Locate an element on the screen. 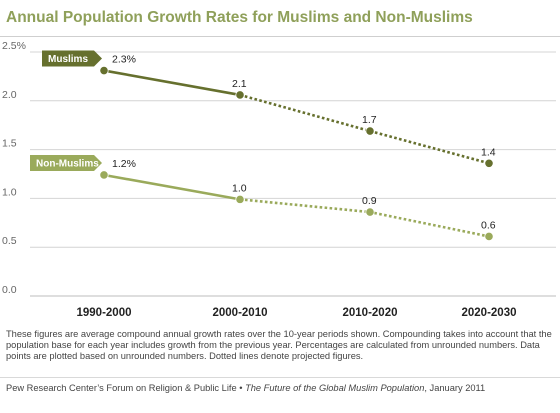  data-label: 2.1 is located at coordinates (239, 84).